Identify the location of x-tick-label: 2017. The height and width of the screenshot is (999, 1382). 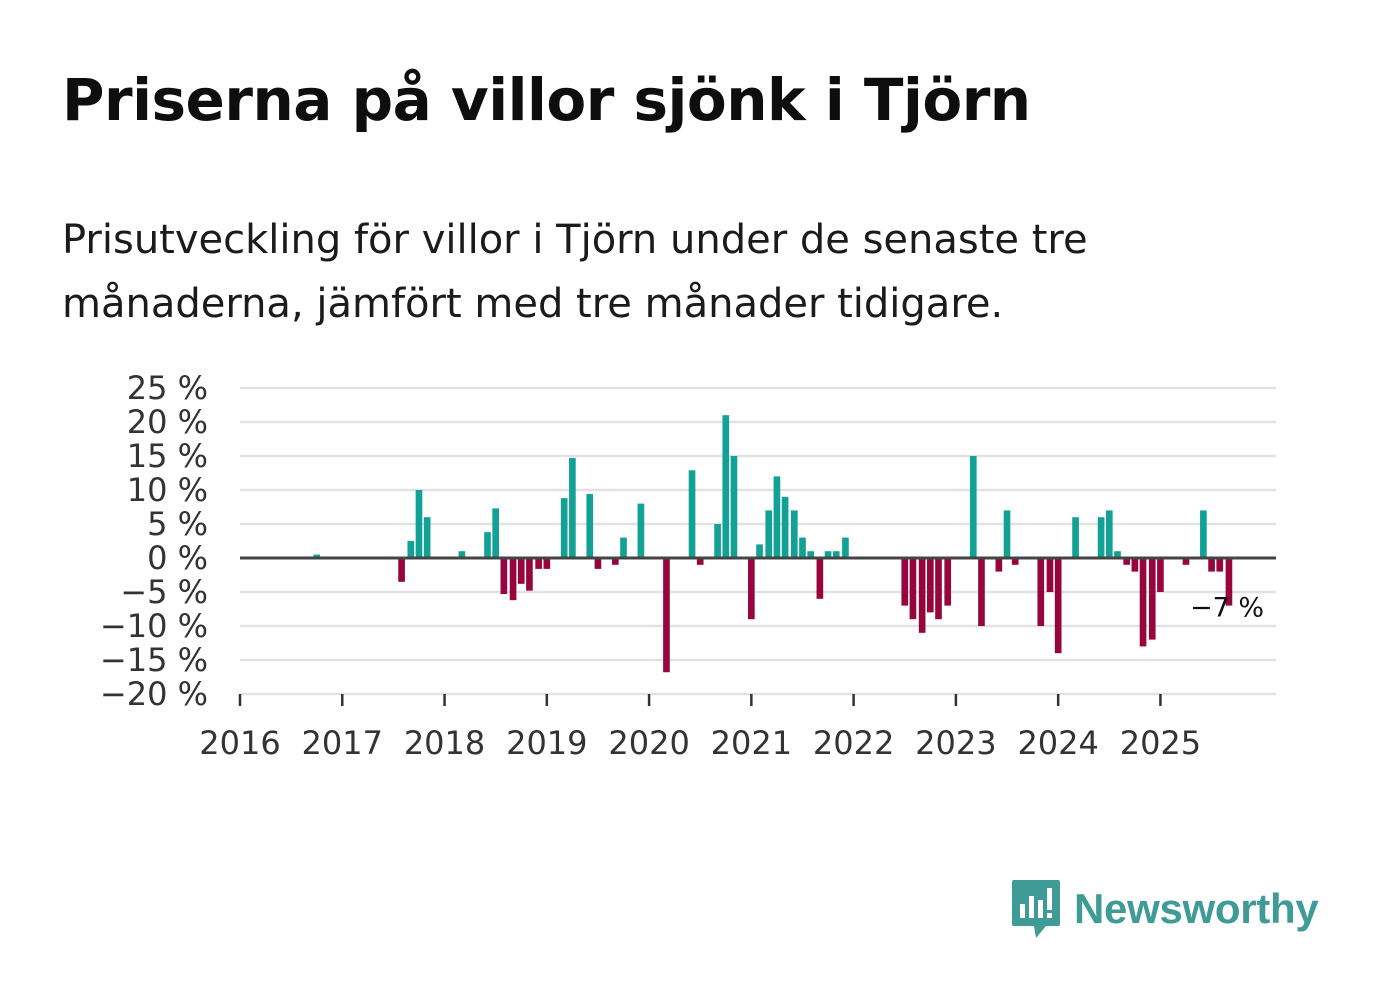
(342, 743).